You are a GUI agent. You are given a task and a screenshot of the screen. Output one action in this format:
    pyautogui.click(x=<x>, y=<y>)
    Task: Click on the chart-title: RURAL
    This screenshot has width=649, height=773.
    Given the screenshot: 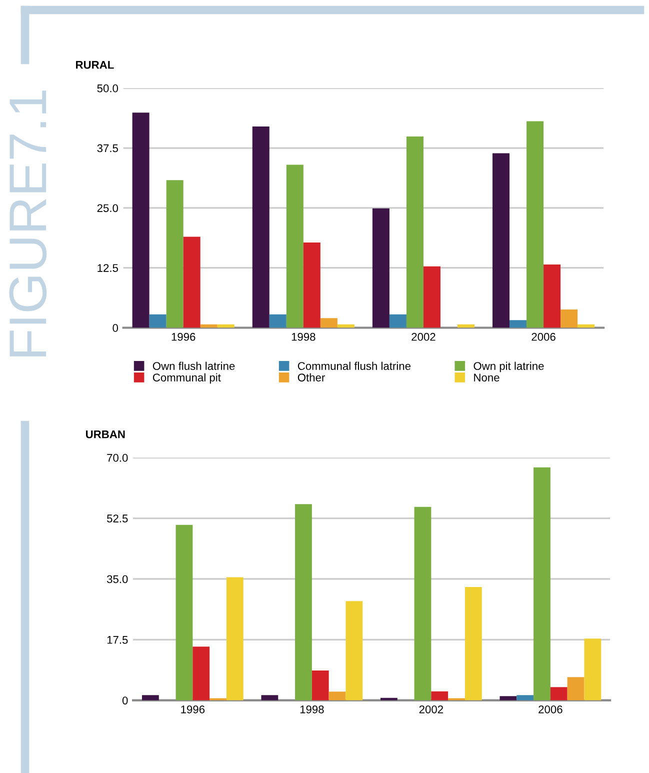 What is the action you would take?
    pyautogui.click(x=95, y=65)
    